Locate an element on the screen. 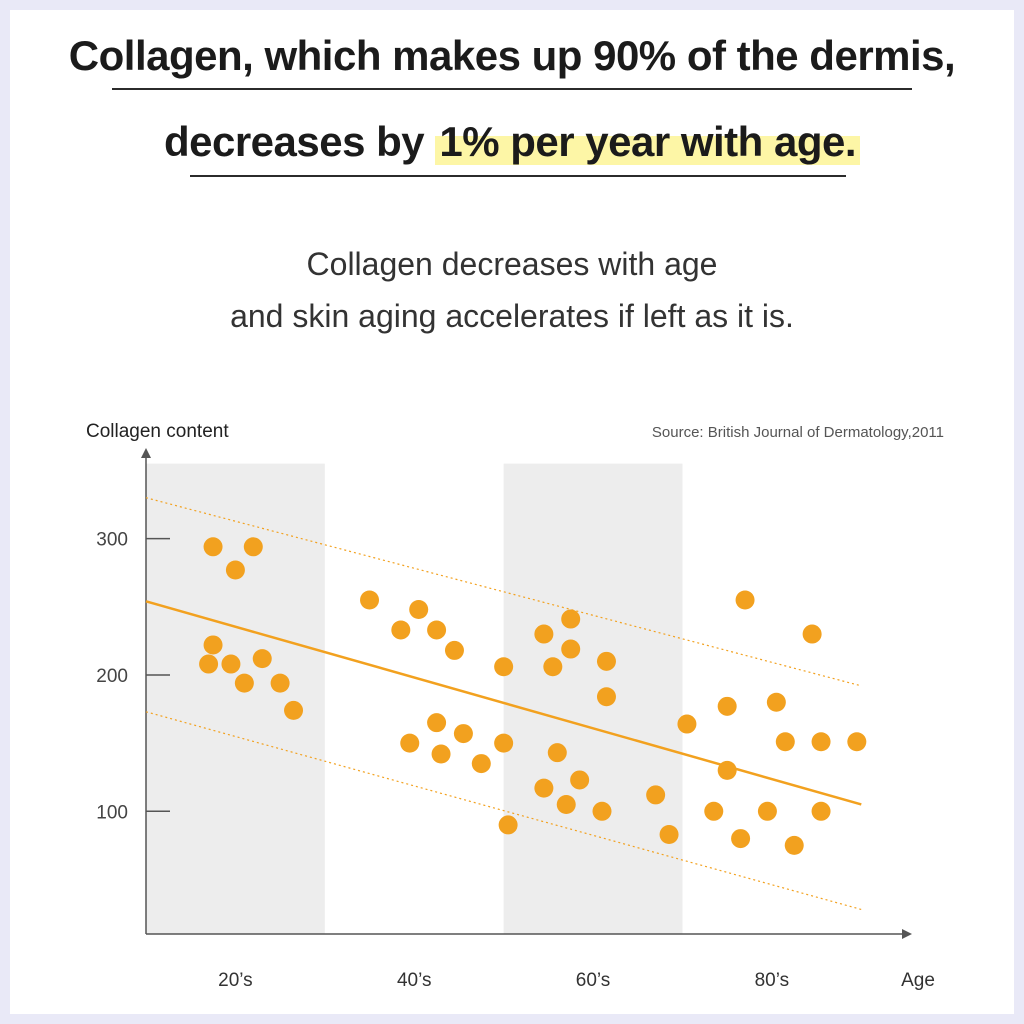  lower-bound-line is located at coordinates (503, 811).